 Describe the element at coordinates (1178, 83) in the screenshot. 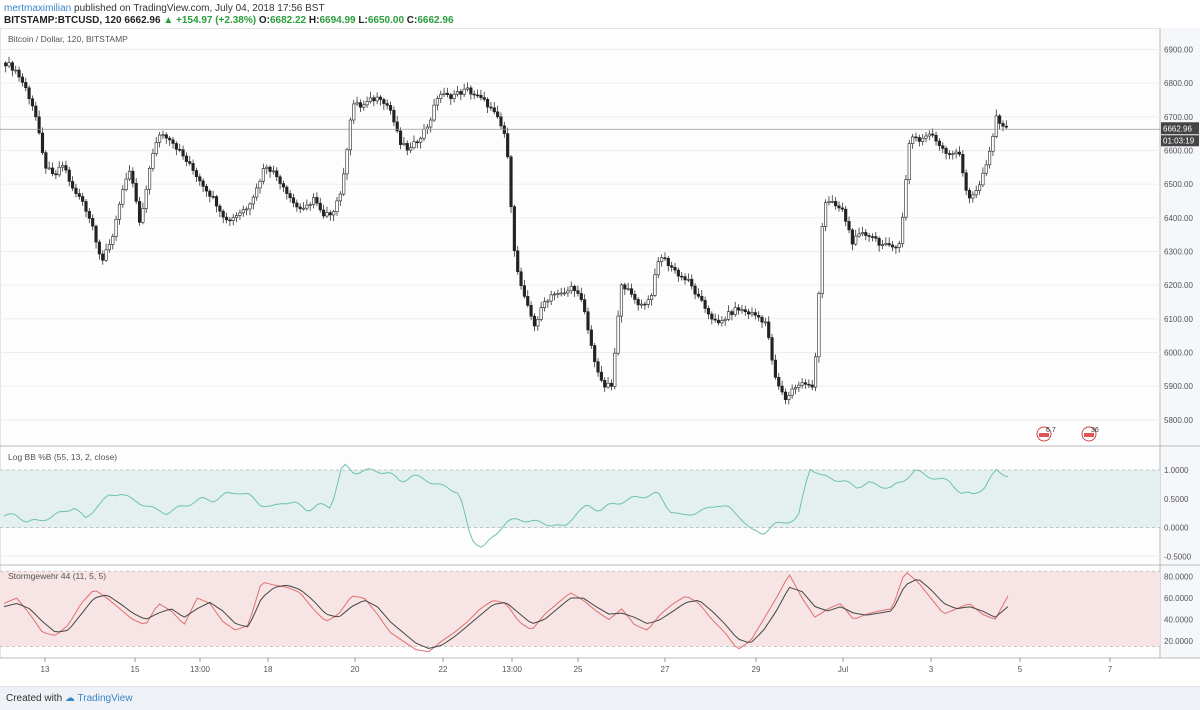

I see `y-tick-label: 6800.00` at that location.